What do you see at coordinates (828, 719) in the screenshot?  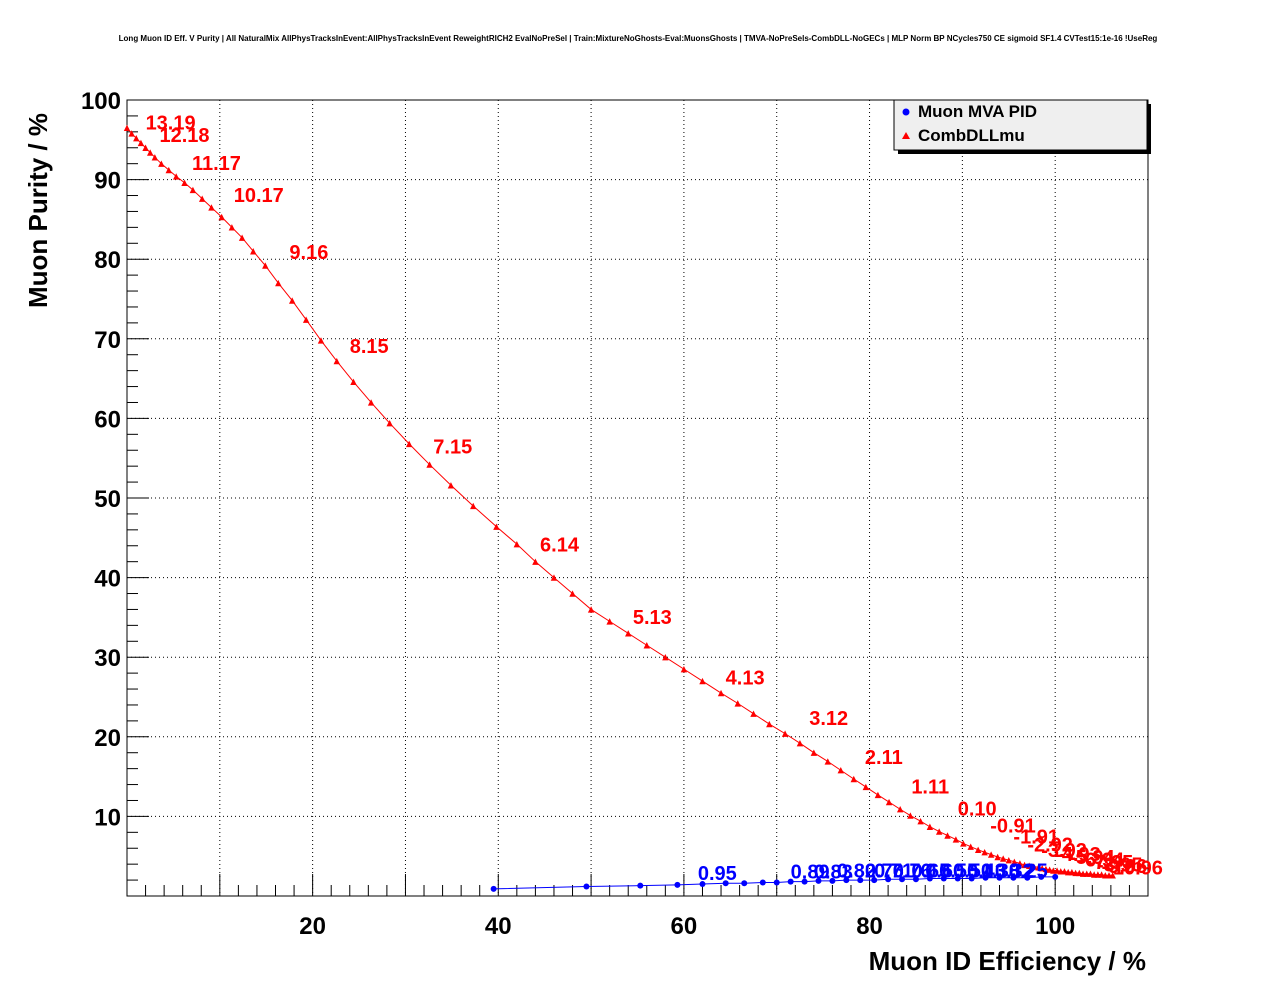 I see `combdllmu-cut-label: 3.12` at bounding box center [828, 719].